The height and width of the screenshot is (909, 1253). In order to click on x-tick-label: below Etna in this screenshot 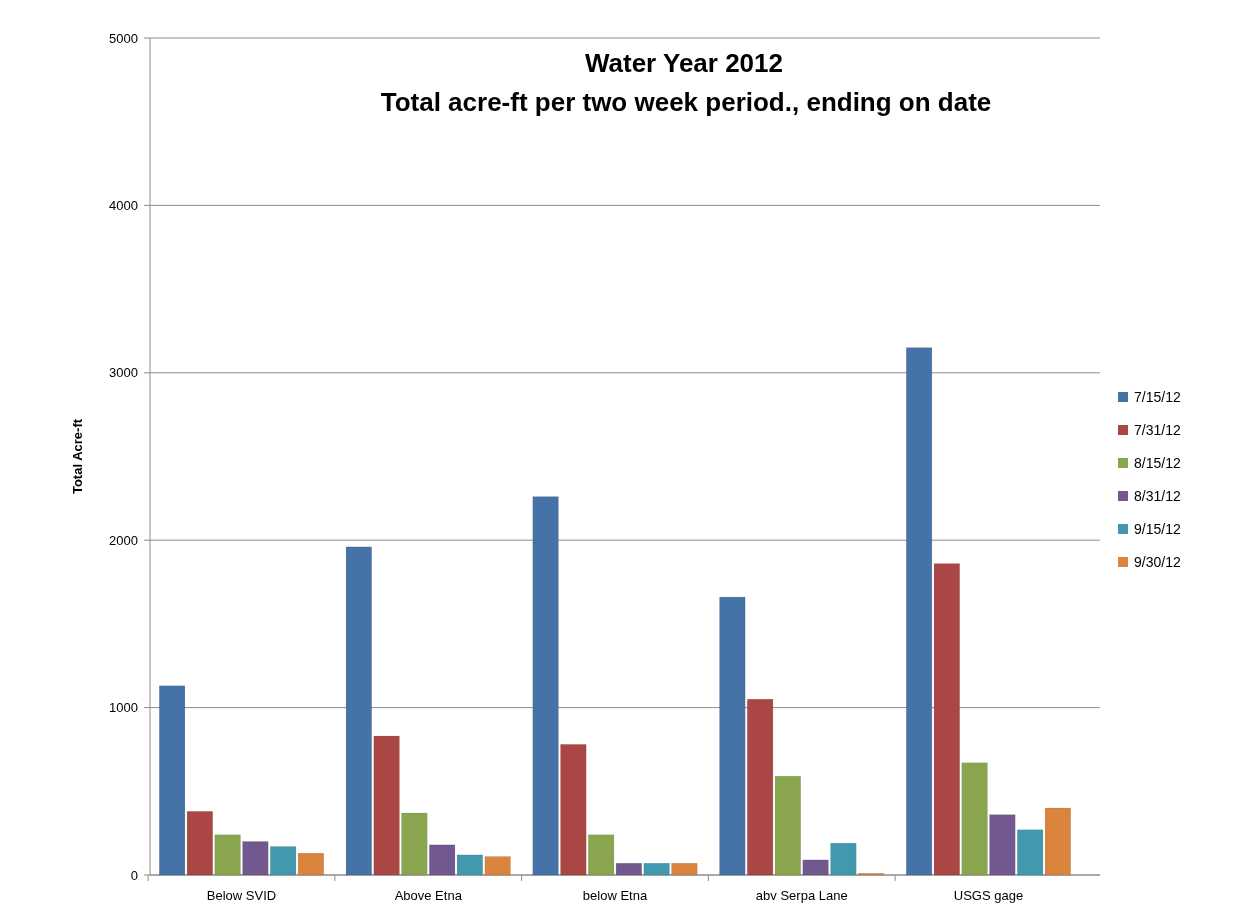, I will do `click(615, 895)`.